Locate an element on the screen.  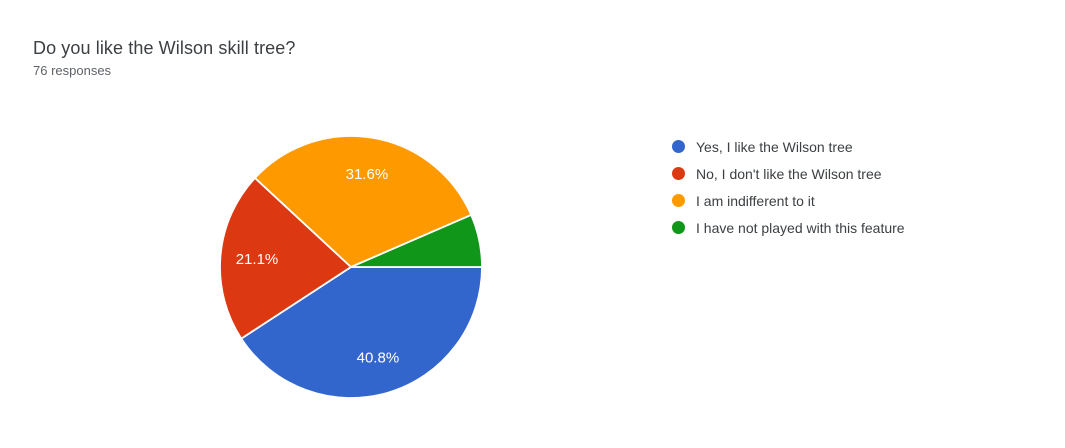
legend-item-label: No, I don't like the Wilson tree is located at coordinates (789, 173).